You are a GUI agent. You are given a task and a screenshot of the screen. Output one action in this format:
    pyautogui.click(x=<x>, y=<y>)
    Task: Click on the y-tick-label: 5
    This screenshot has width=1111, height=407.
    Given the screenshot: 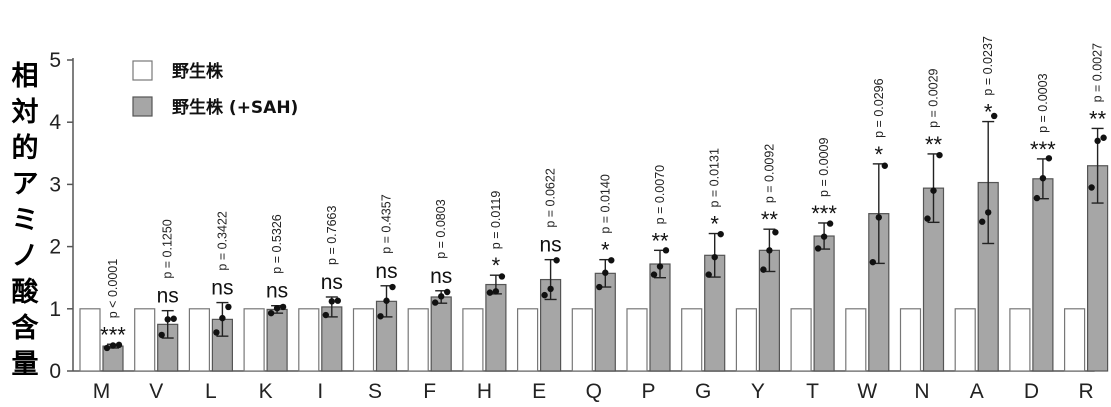 What is the action you would take?
    pyautogui.click(x=55, y=60)
    